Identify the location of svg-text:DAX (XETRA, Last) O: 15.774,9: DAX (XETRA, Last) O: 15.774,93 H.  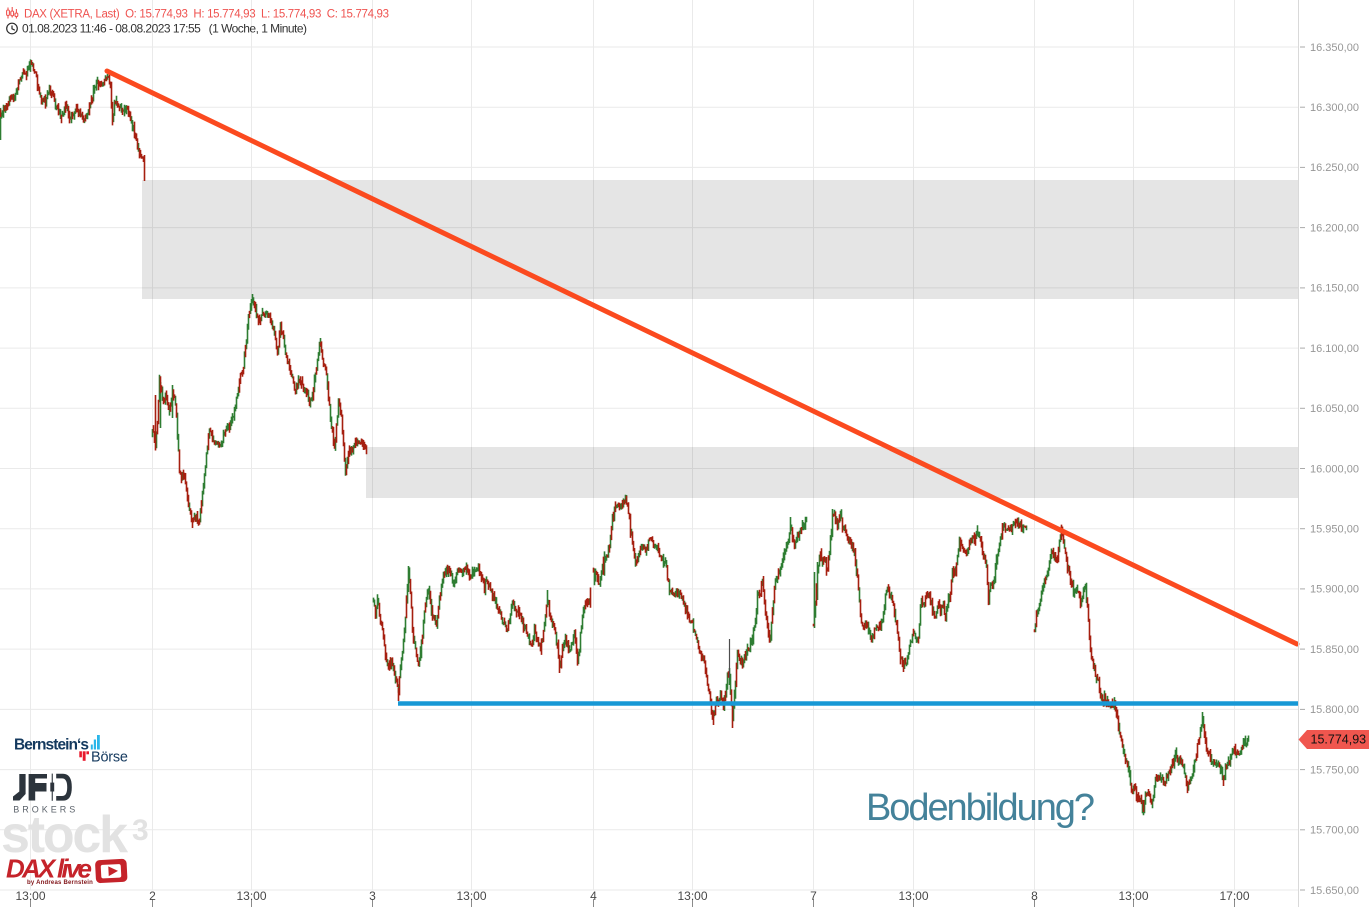
(206, 14).